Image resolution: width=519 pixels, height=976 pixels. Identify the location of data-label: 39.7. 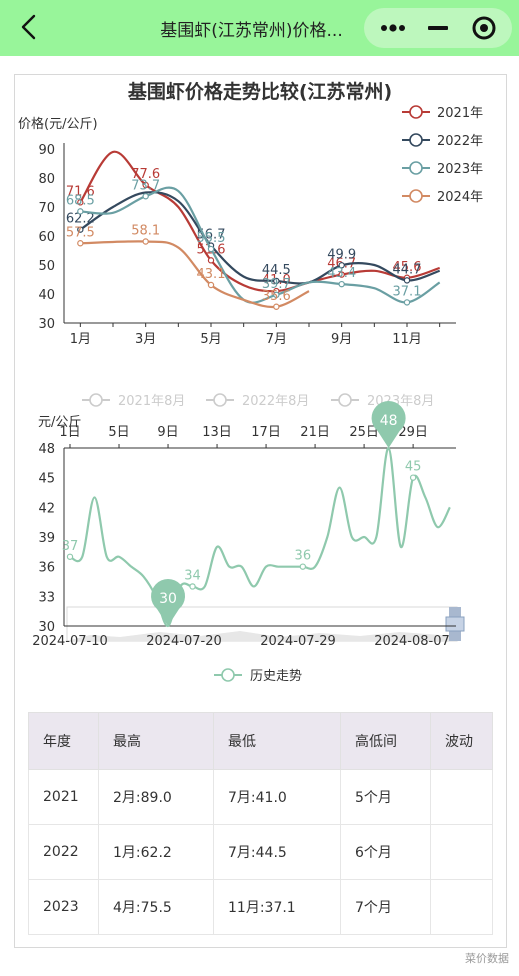
(276, 284).